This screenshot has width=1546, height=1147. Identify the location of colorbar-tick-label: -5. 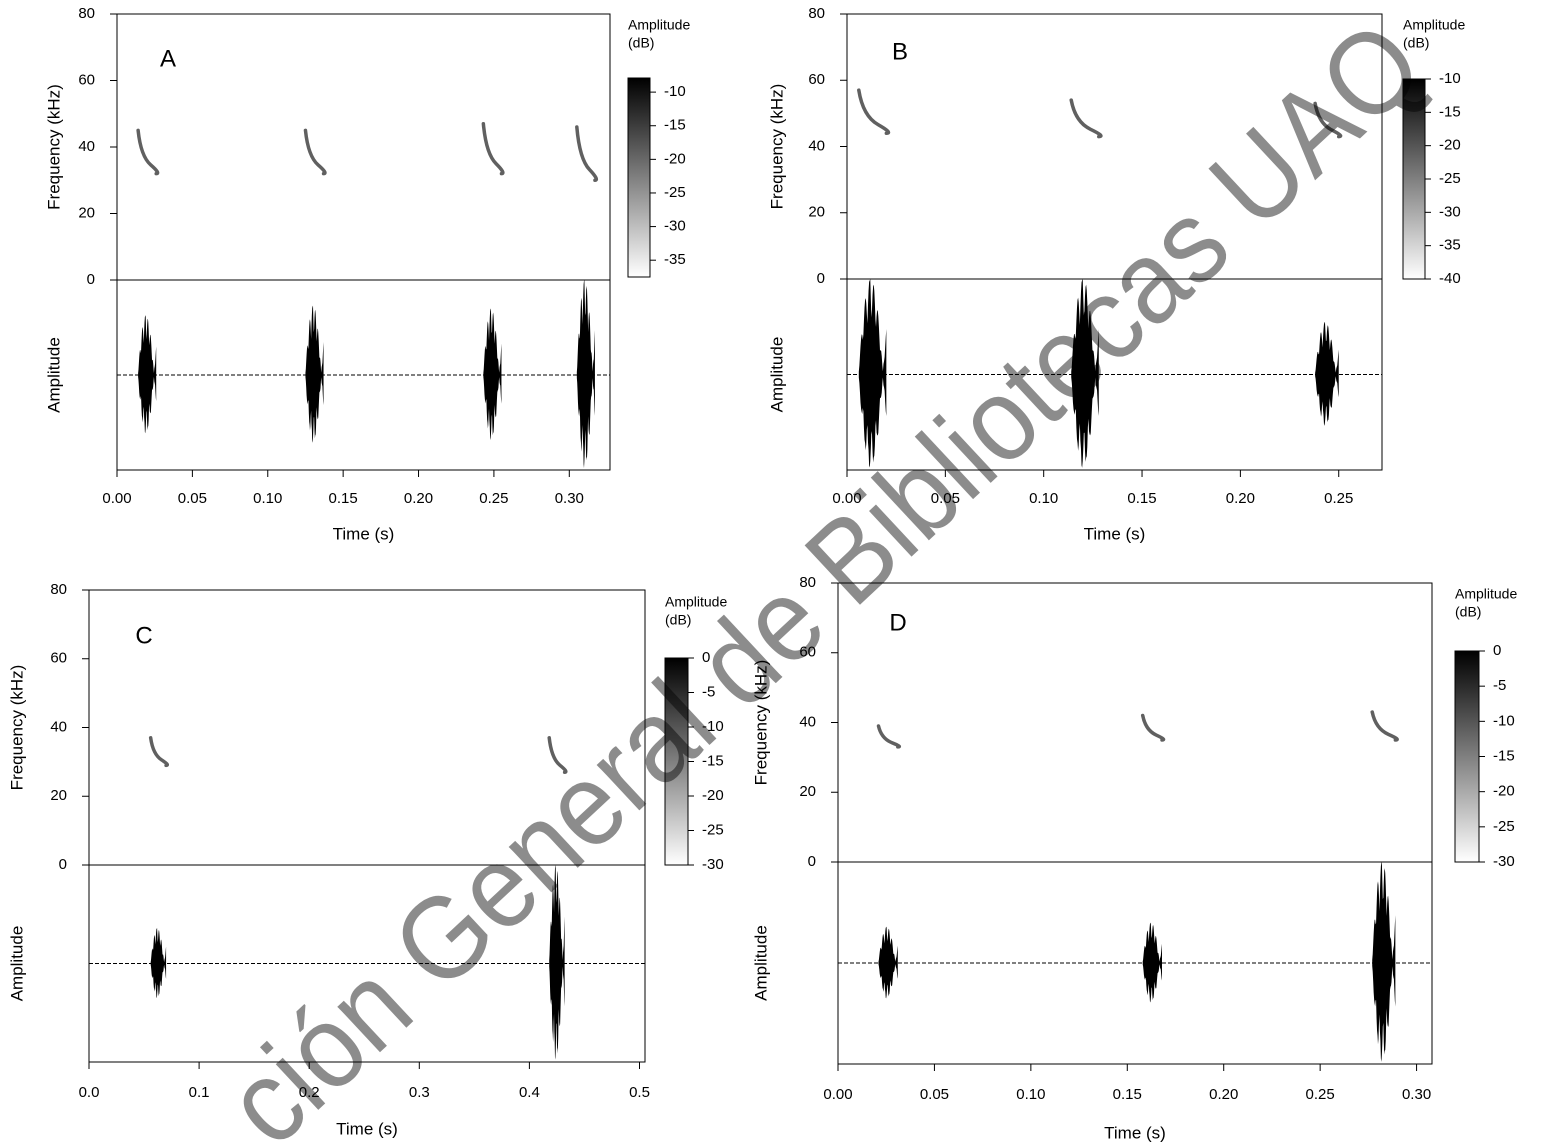
(708, 691).